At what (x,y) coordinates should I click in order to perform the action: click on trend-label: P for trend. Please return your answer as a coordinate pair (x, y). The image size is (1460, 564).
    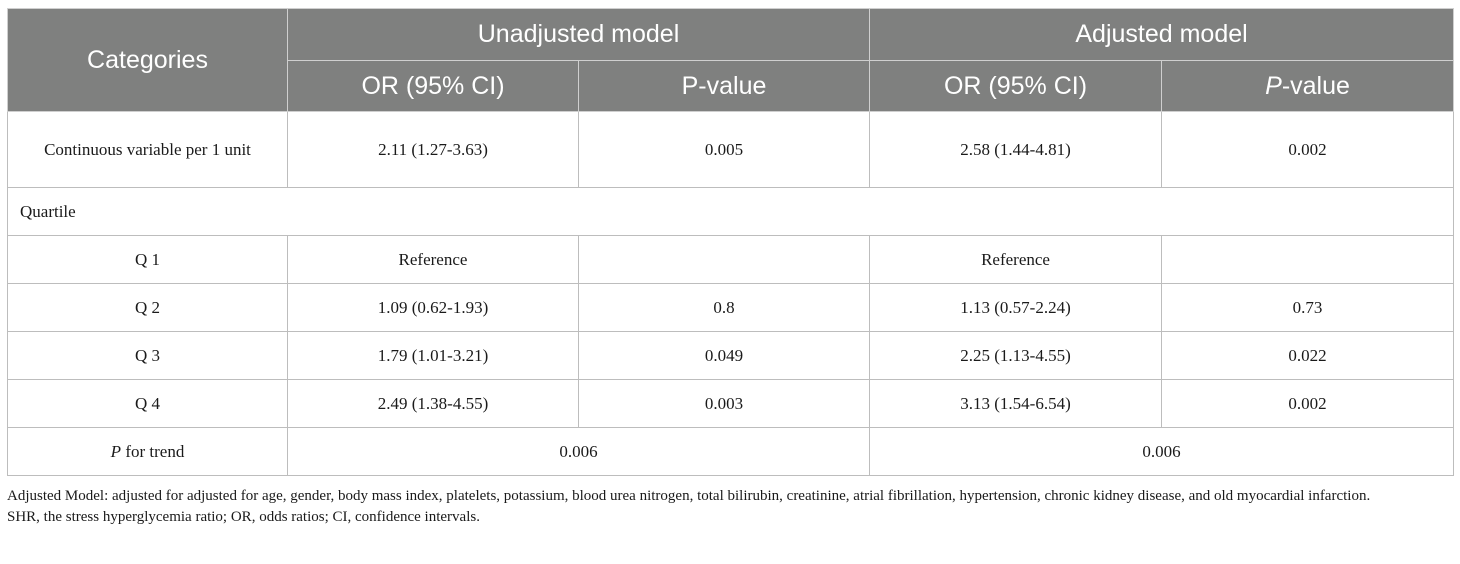
    Looking at the image, I should click on (147, 451).